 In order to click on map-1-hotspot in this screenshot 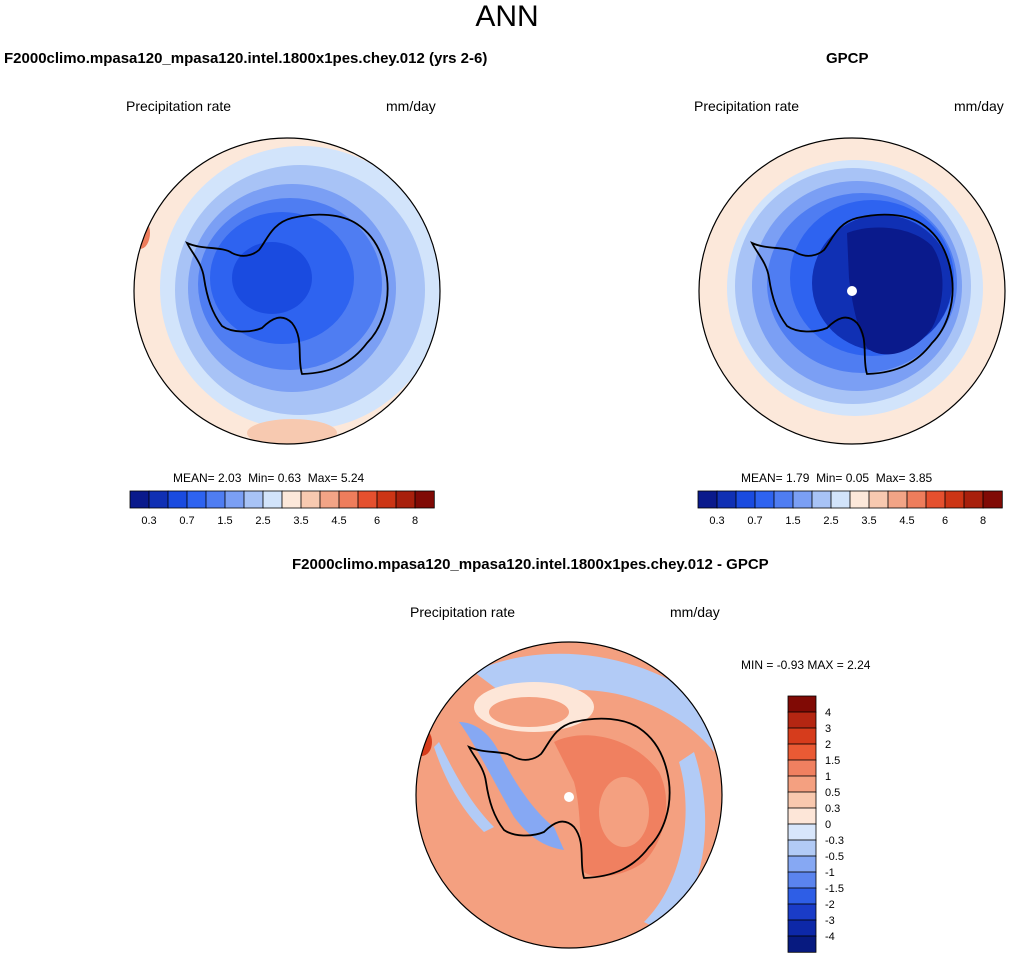, I will do `click(142, 233)`.